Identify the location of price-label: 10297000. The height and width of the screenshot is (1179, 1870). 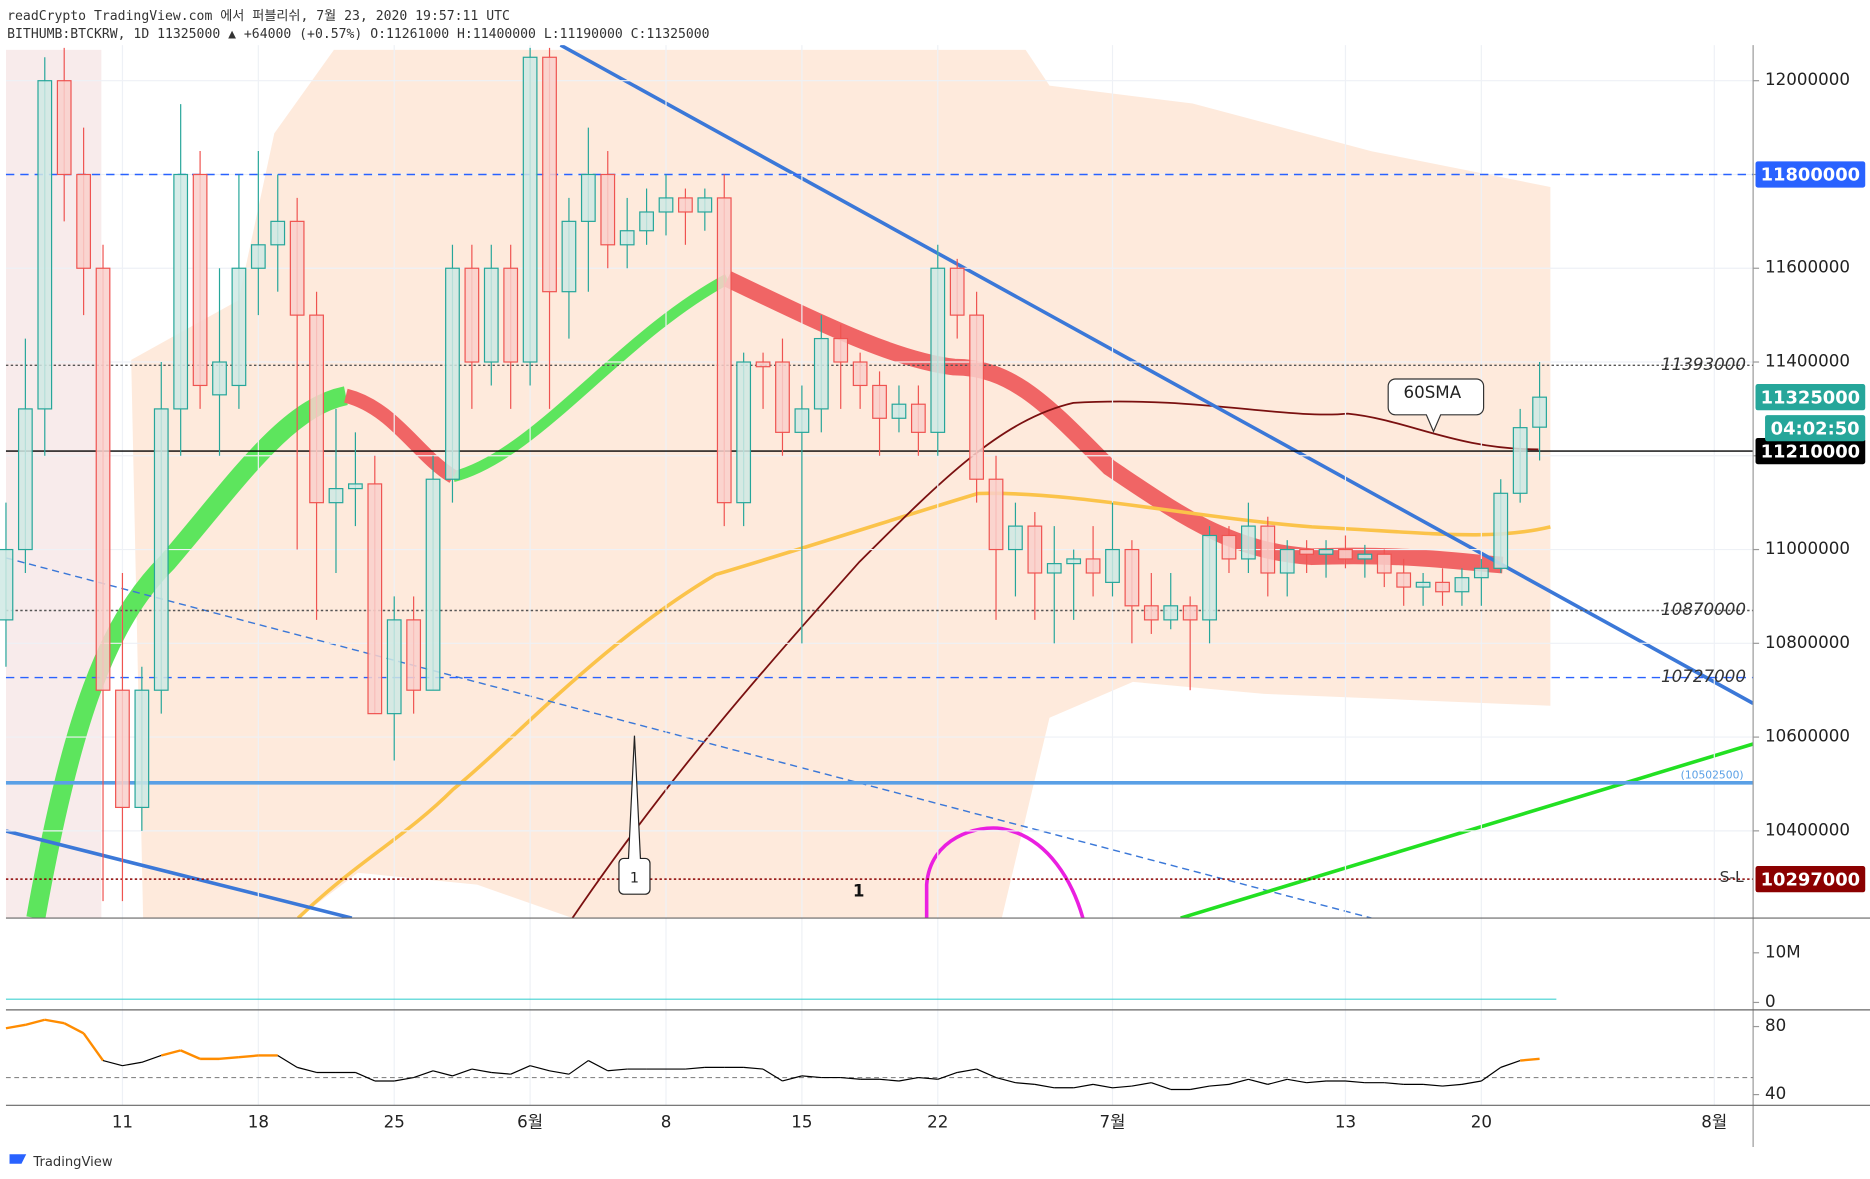
(1811, 879).